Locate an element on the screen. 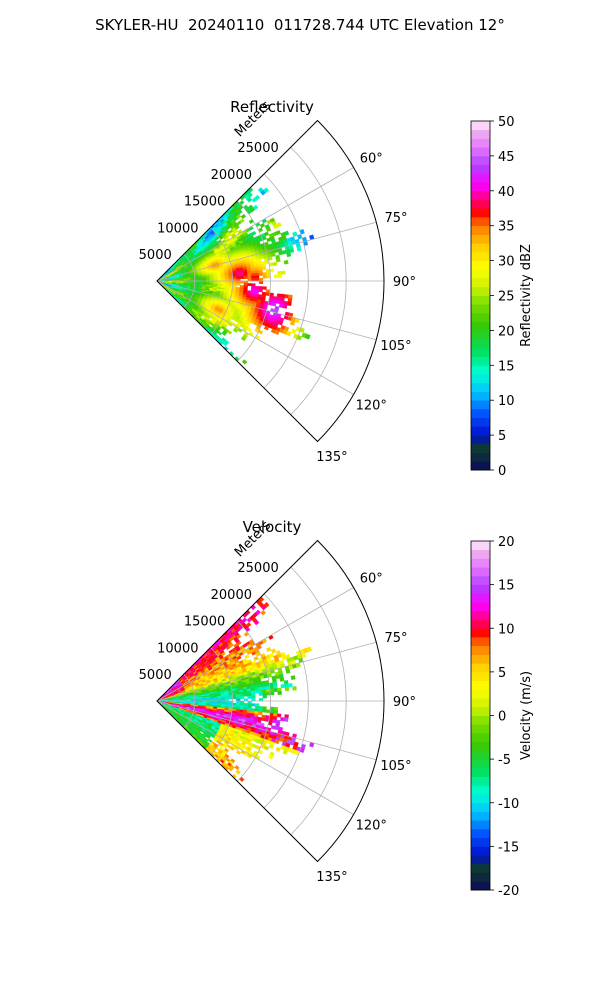  azimuth-tick-label: 135° is located at coordinates (331, 877).